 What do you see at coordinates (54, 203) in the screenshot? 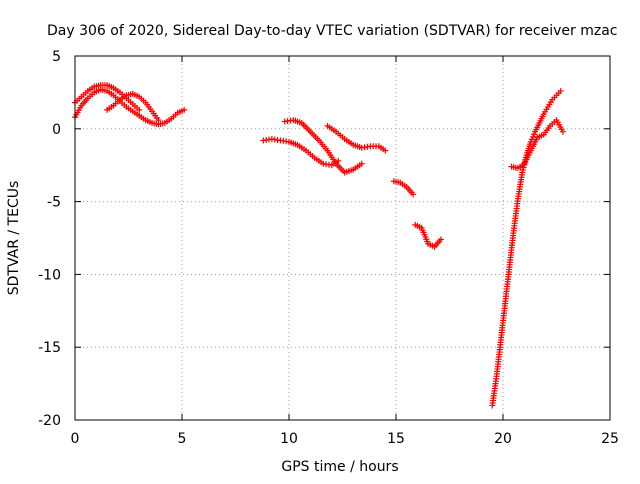
I see `y-tick-label: -5` at bounding box center [54, 203].